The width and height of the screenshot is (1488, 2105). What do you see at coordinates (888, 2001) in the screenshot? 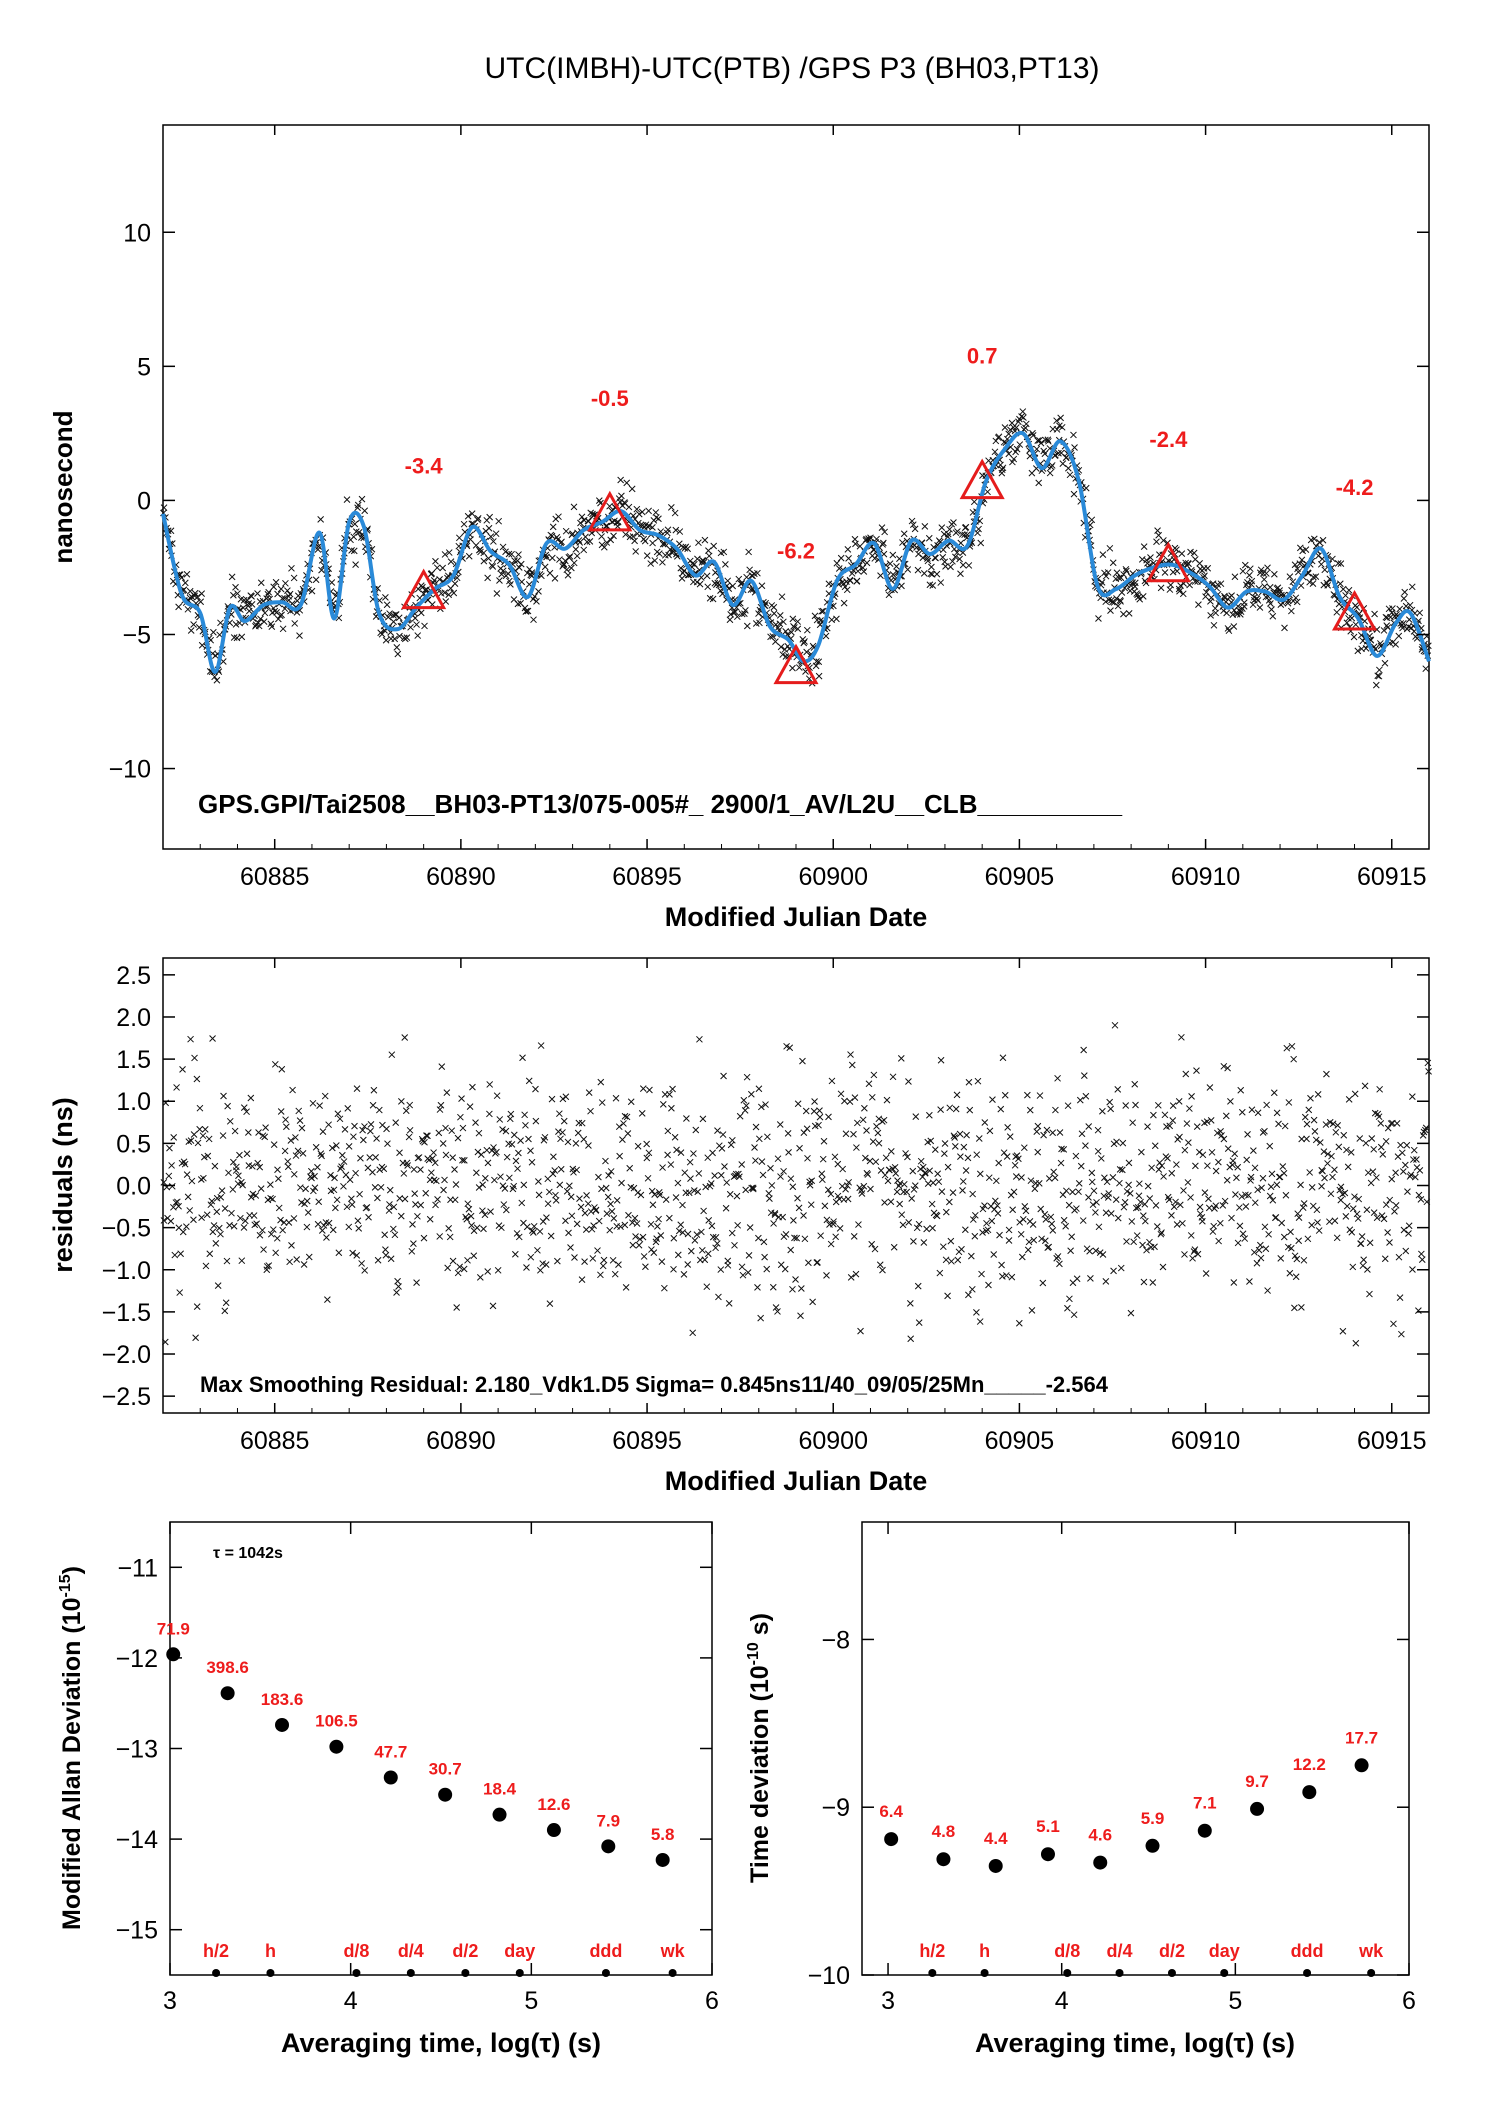
I see `x-tick-label: 3` at bounding box center [888, 2001].